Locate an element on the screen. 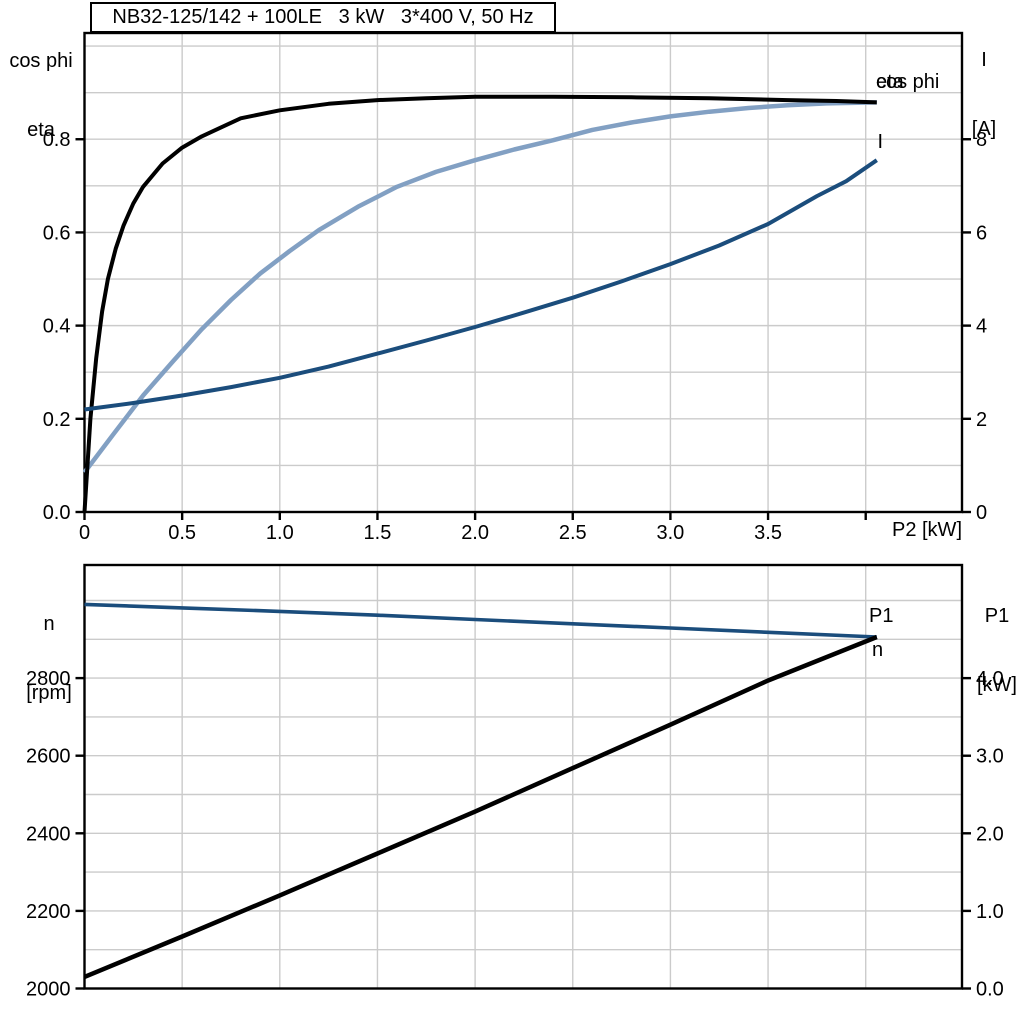 This screenshot has width=1024, height=1024. left-tick-label: 0.6 is located at coordinates (57, 233).